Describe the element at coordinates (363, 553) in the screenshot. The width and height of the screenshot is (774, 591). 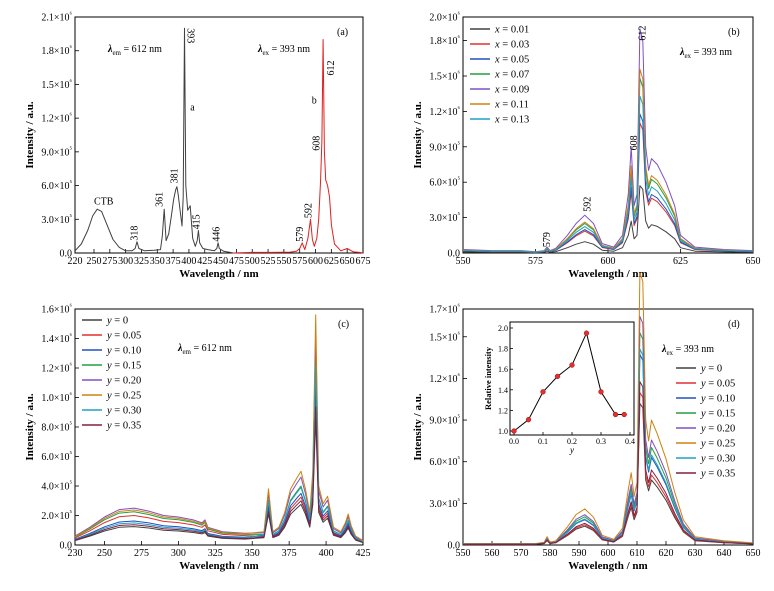
I see `panel-c-x-tick-label: 425` at that location.